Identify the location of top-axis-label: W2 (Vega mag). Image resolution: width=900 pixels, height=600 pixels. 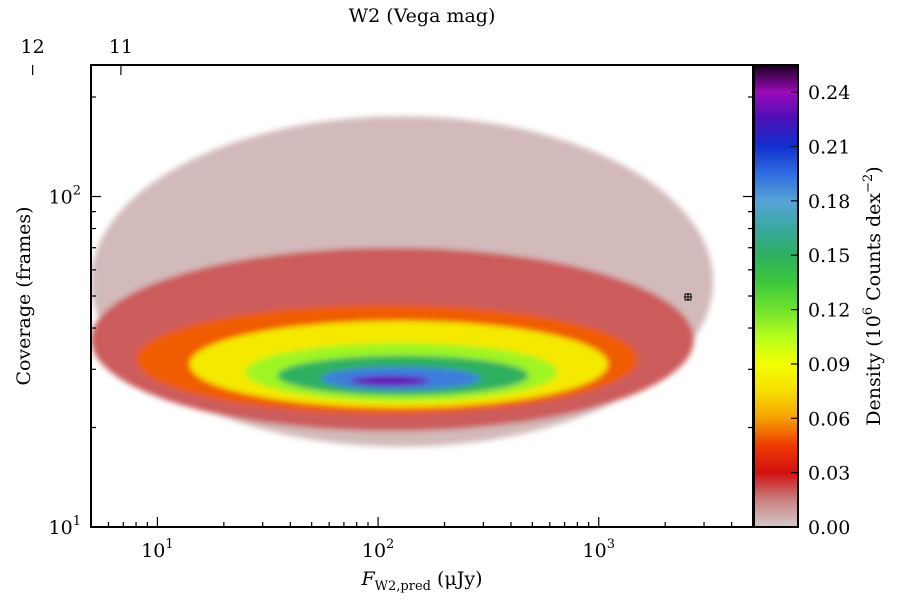
(422, 16).